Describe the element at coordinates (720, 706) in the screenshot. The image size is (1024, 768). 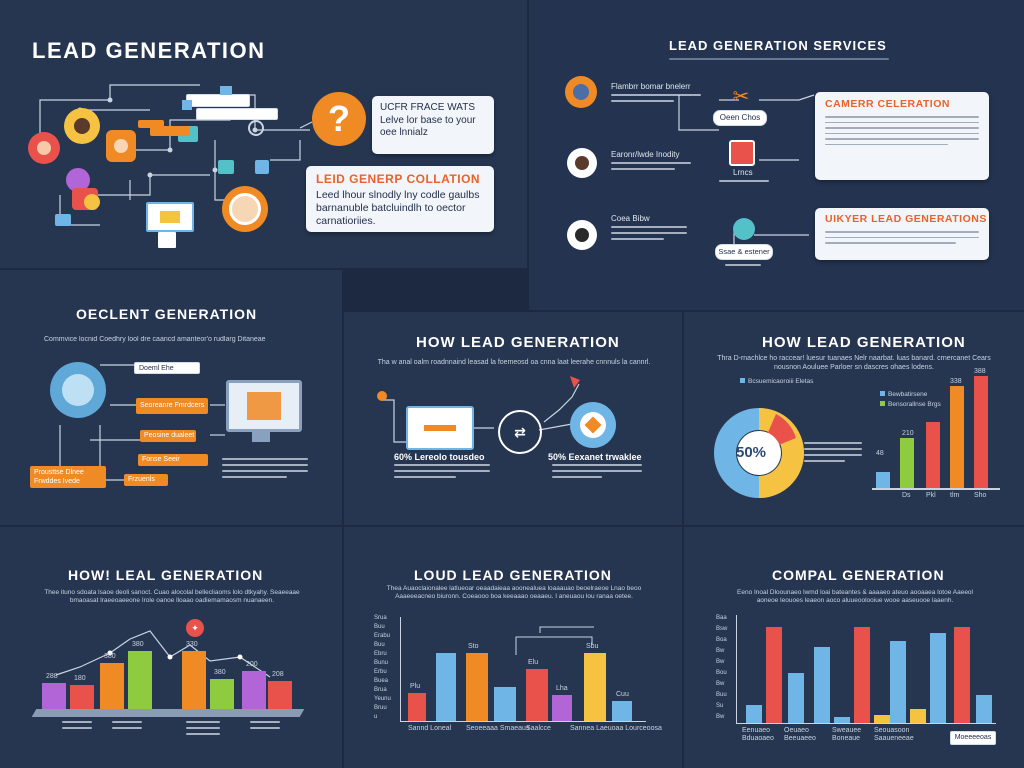
I see `y-tick: Su` at that location.